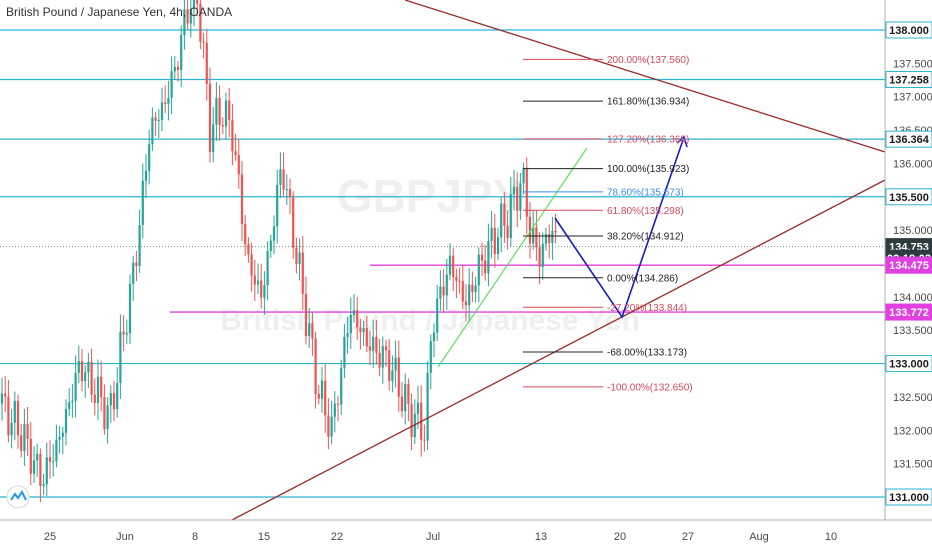  Describe the element at coordinates (119, 12) in the screenshot. I see `chart-title: British Pound / Japanese Yen, 4h, OANDA` at that location.